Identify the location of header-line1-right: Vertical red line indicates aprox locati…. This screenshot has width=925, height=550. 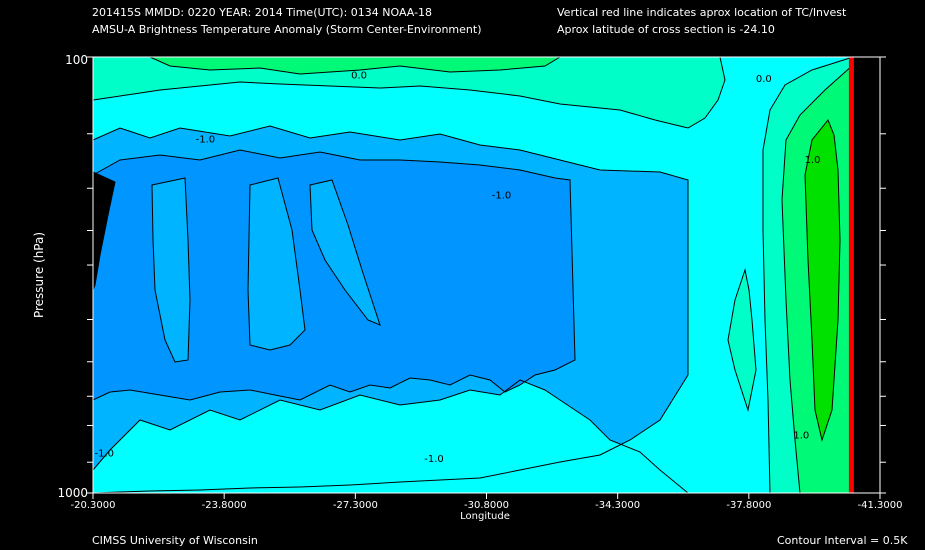
(702, 12).